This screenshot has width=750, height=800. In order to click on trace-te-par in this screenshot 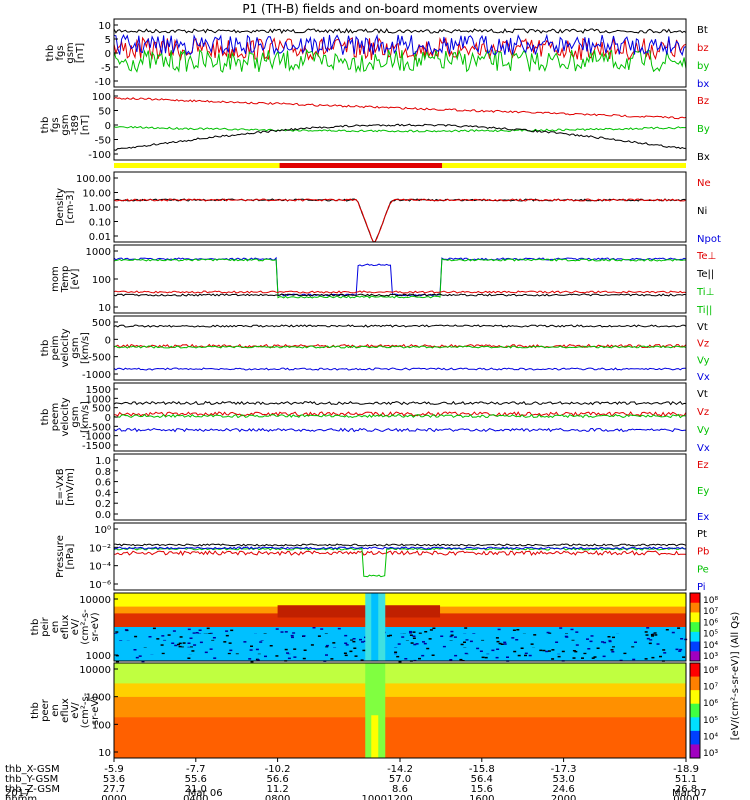, I will do `click(400, 292)`.